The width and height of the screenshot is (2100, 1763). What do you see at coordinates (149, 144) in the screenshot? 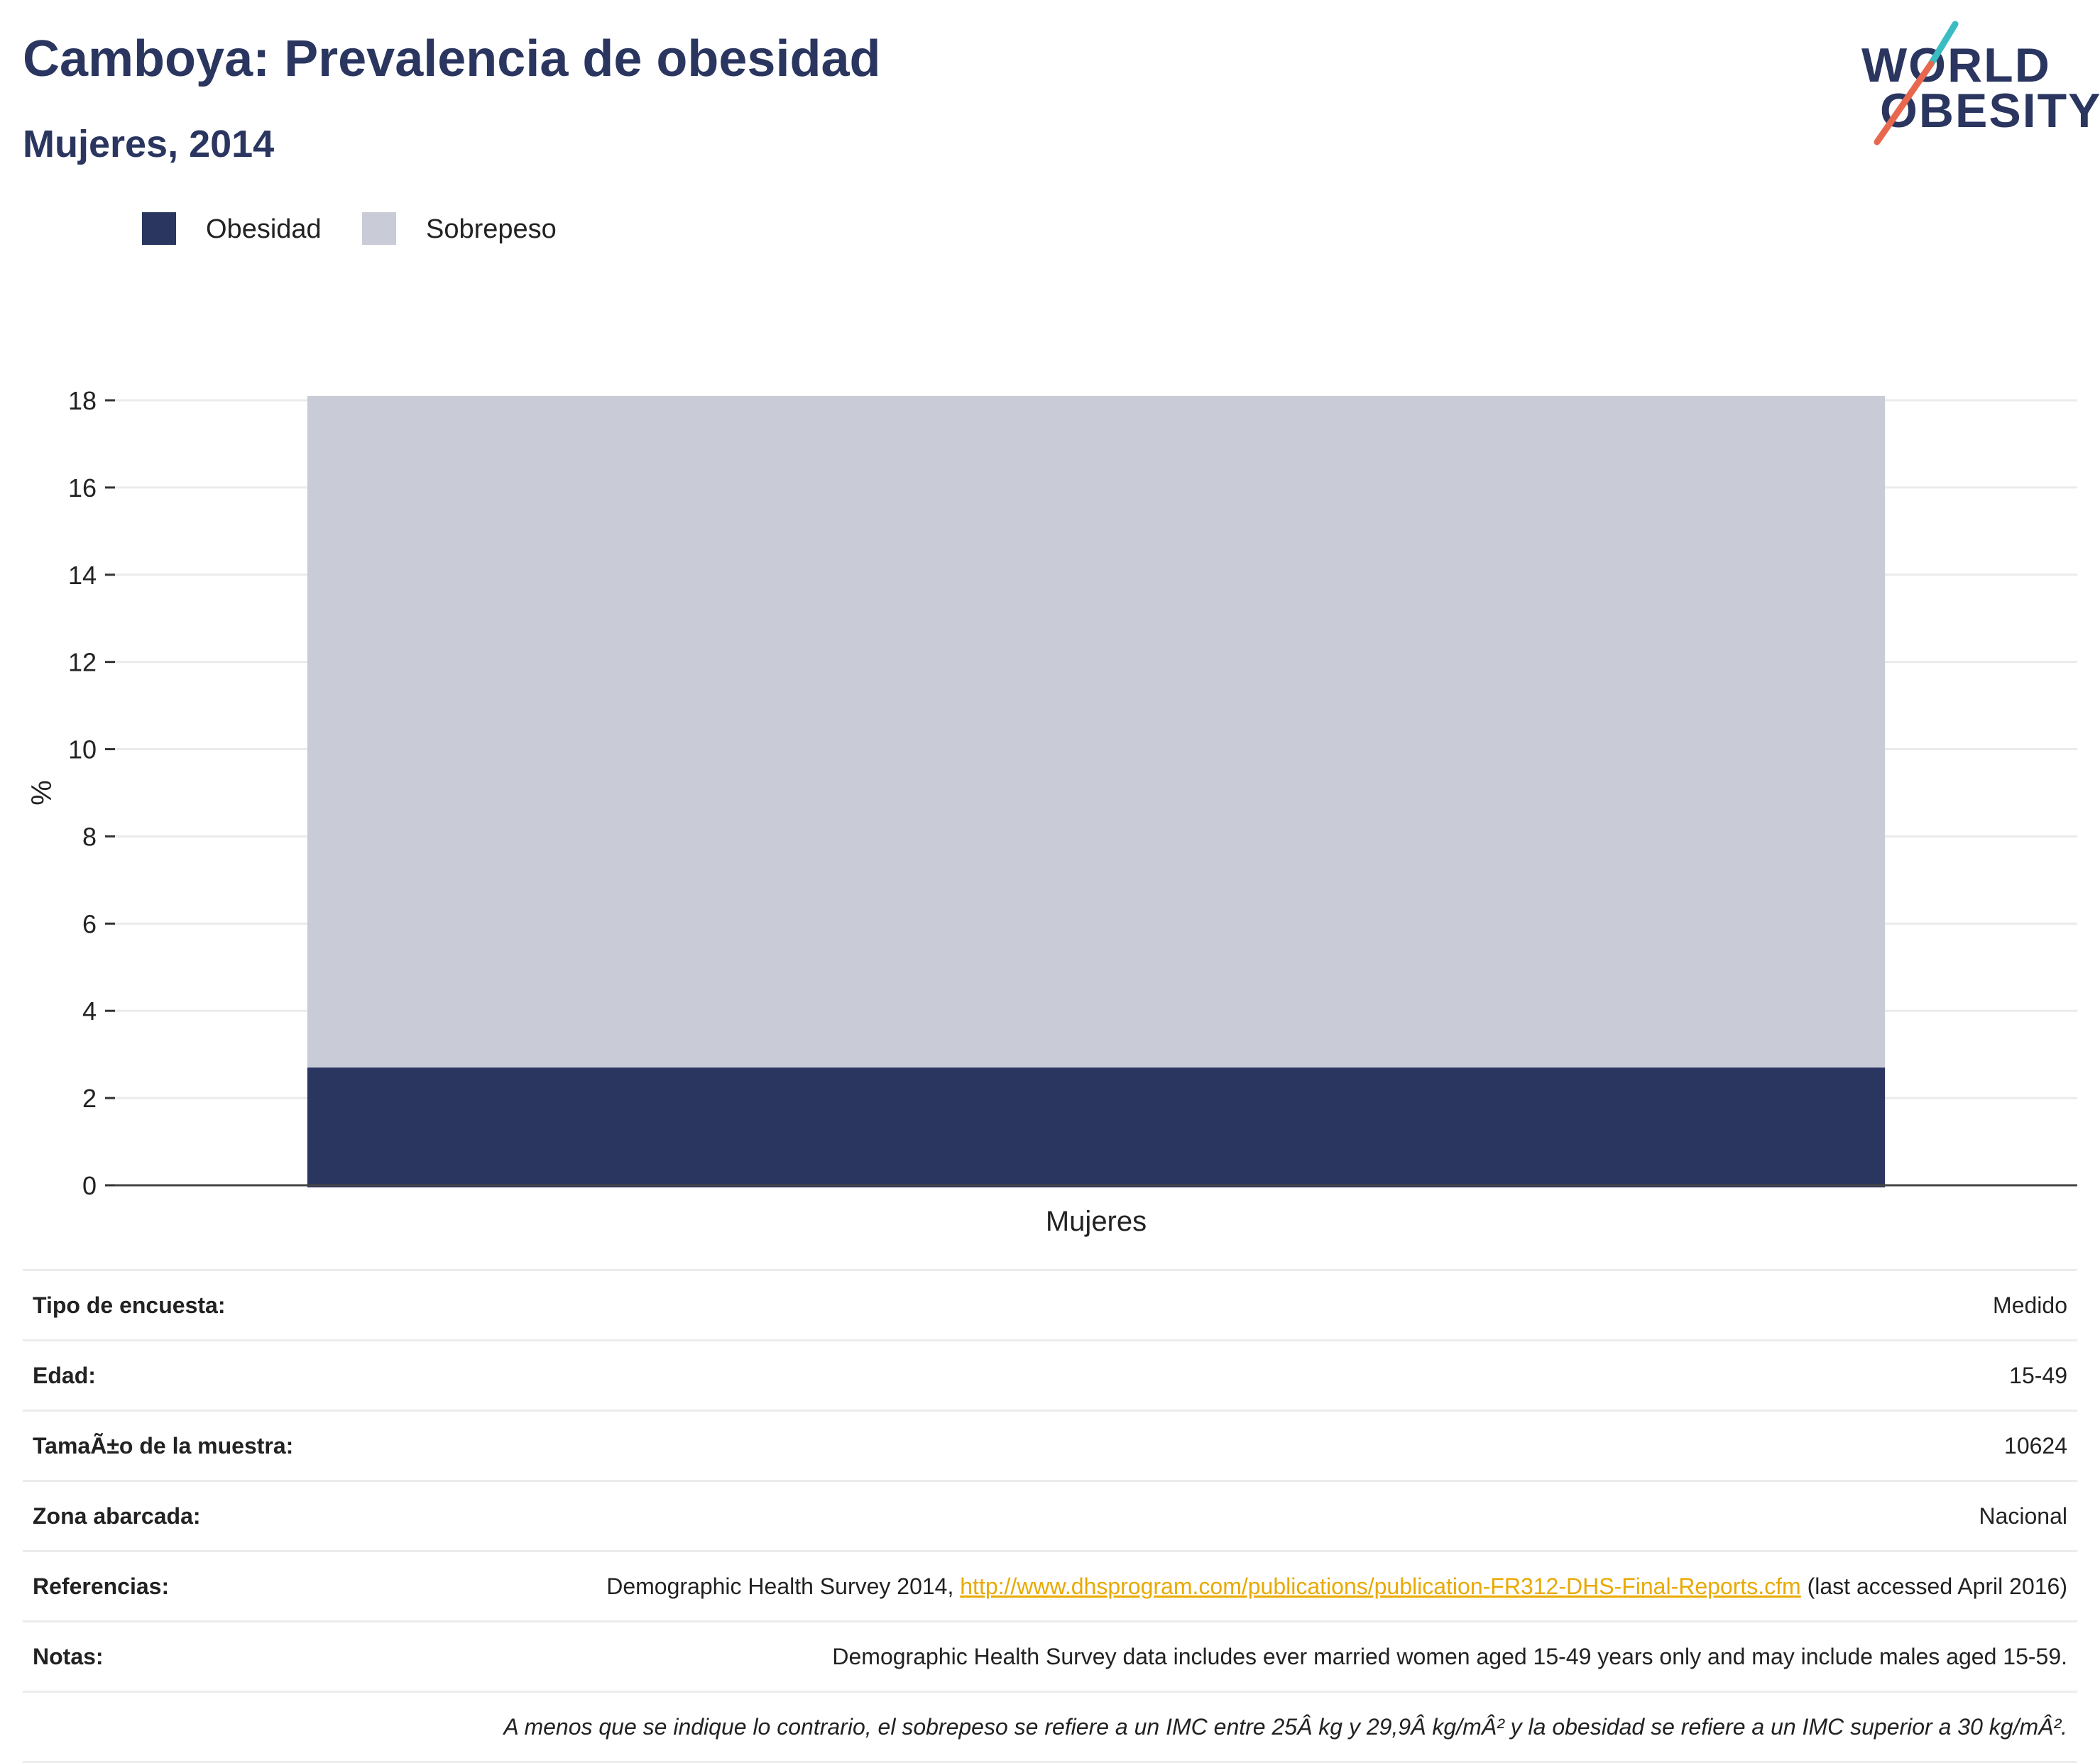
I see `chart-subtitle: Mujeres, 2014` at bounding box center [149, 144].